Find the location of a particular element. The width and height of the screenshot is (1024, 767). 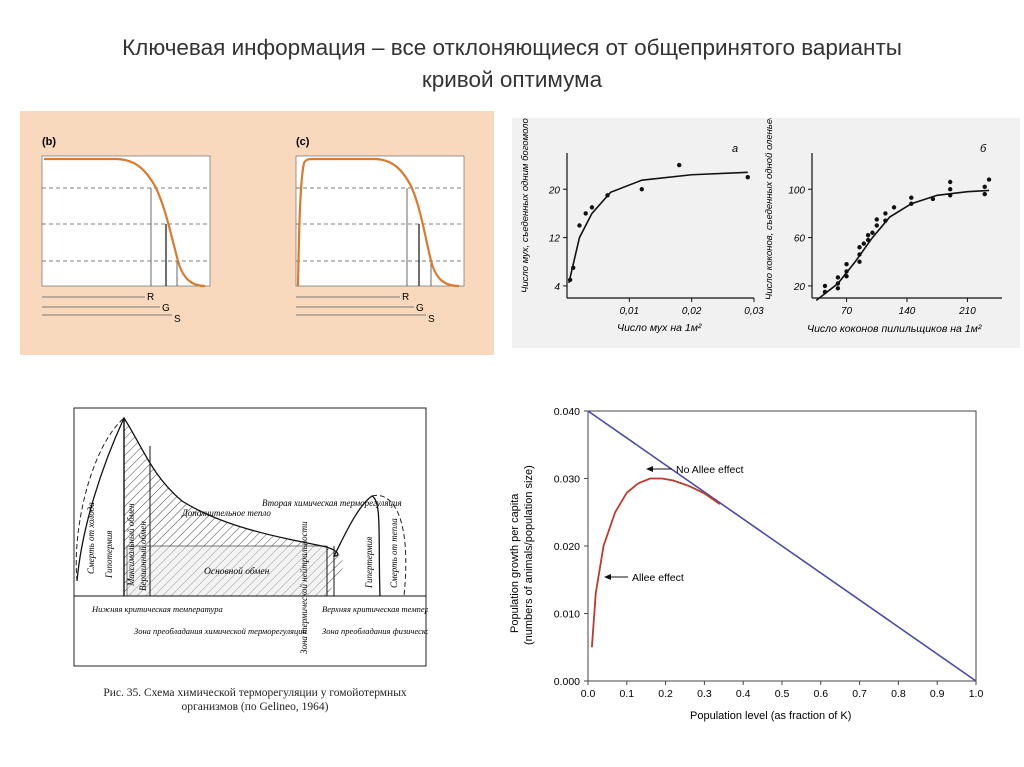

chart-b-panel-label: б is located at coordinates (983, 149).